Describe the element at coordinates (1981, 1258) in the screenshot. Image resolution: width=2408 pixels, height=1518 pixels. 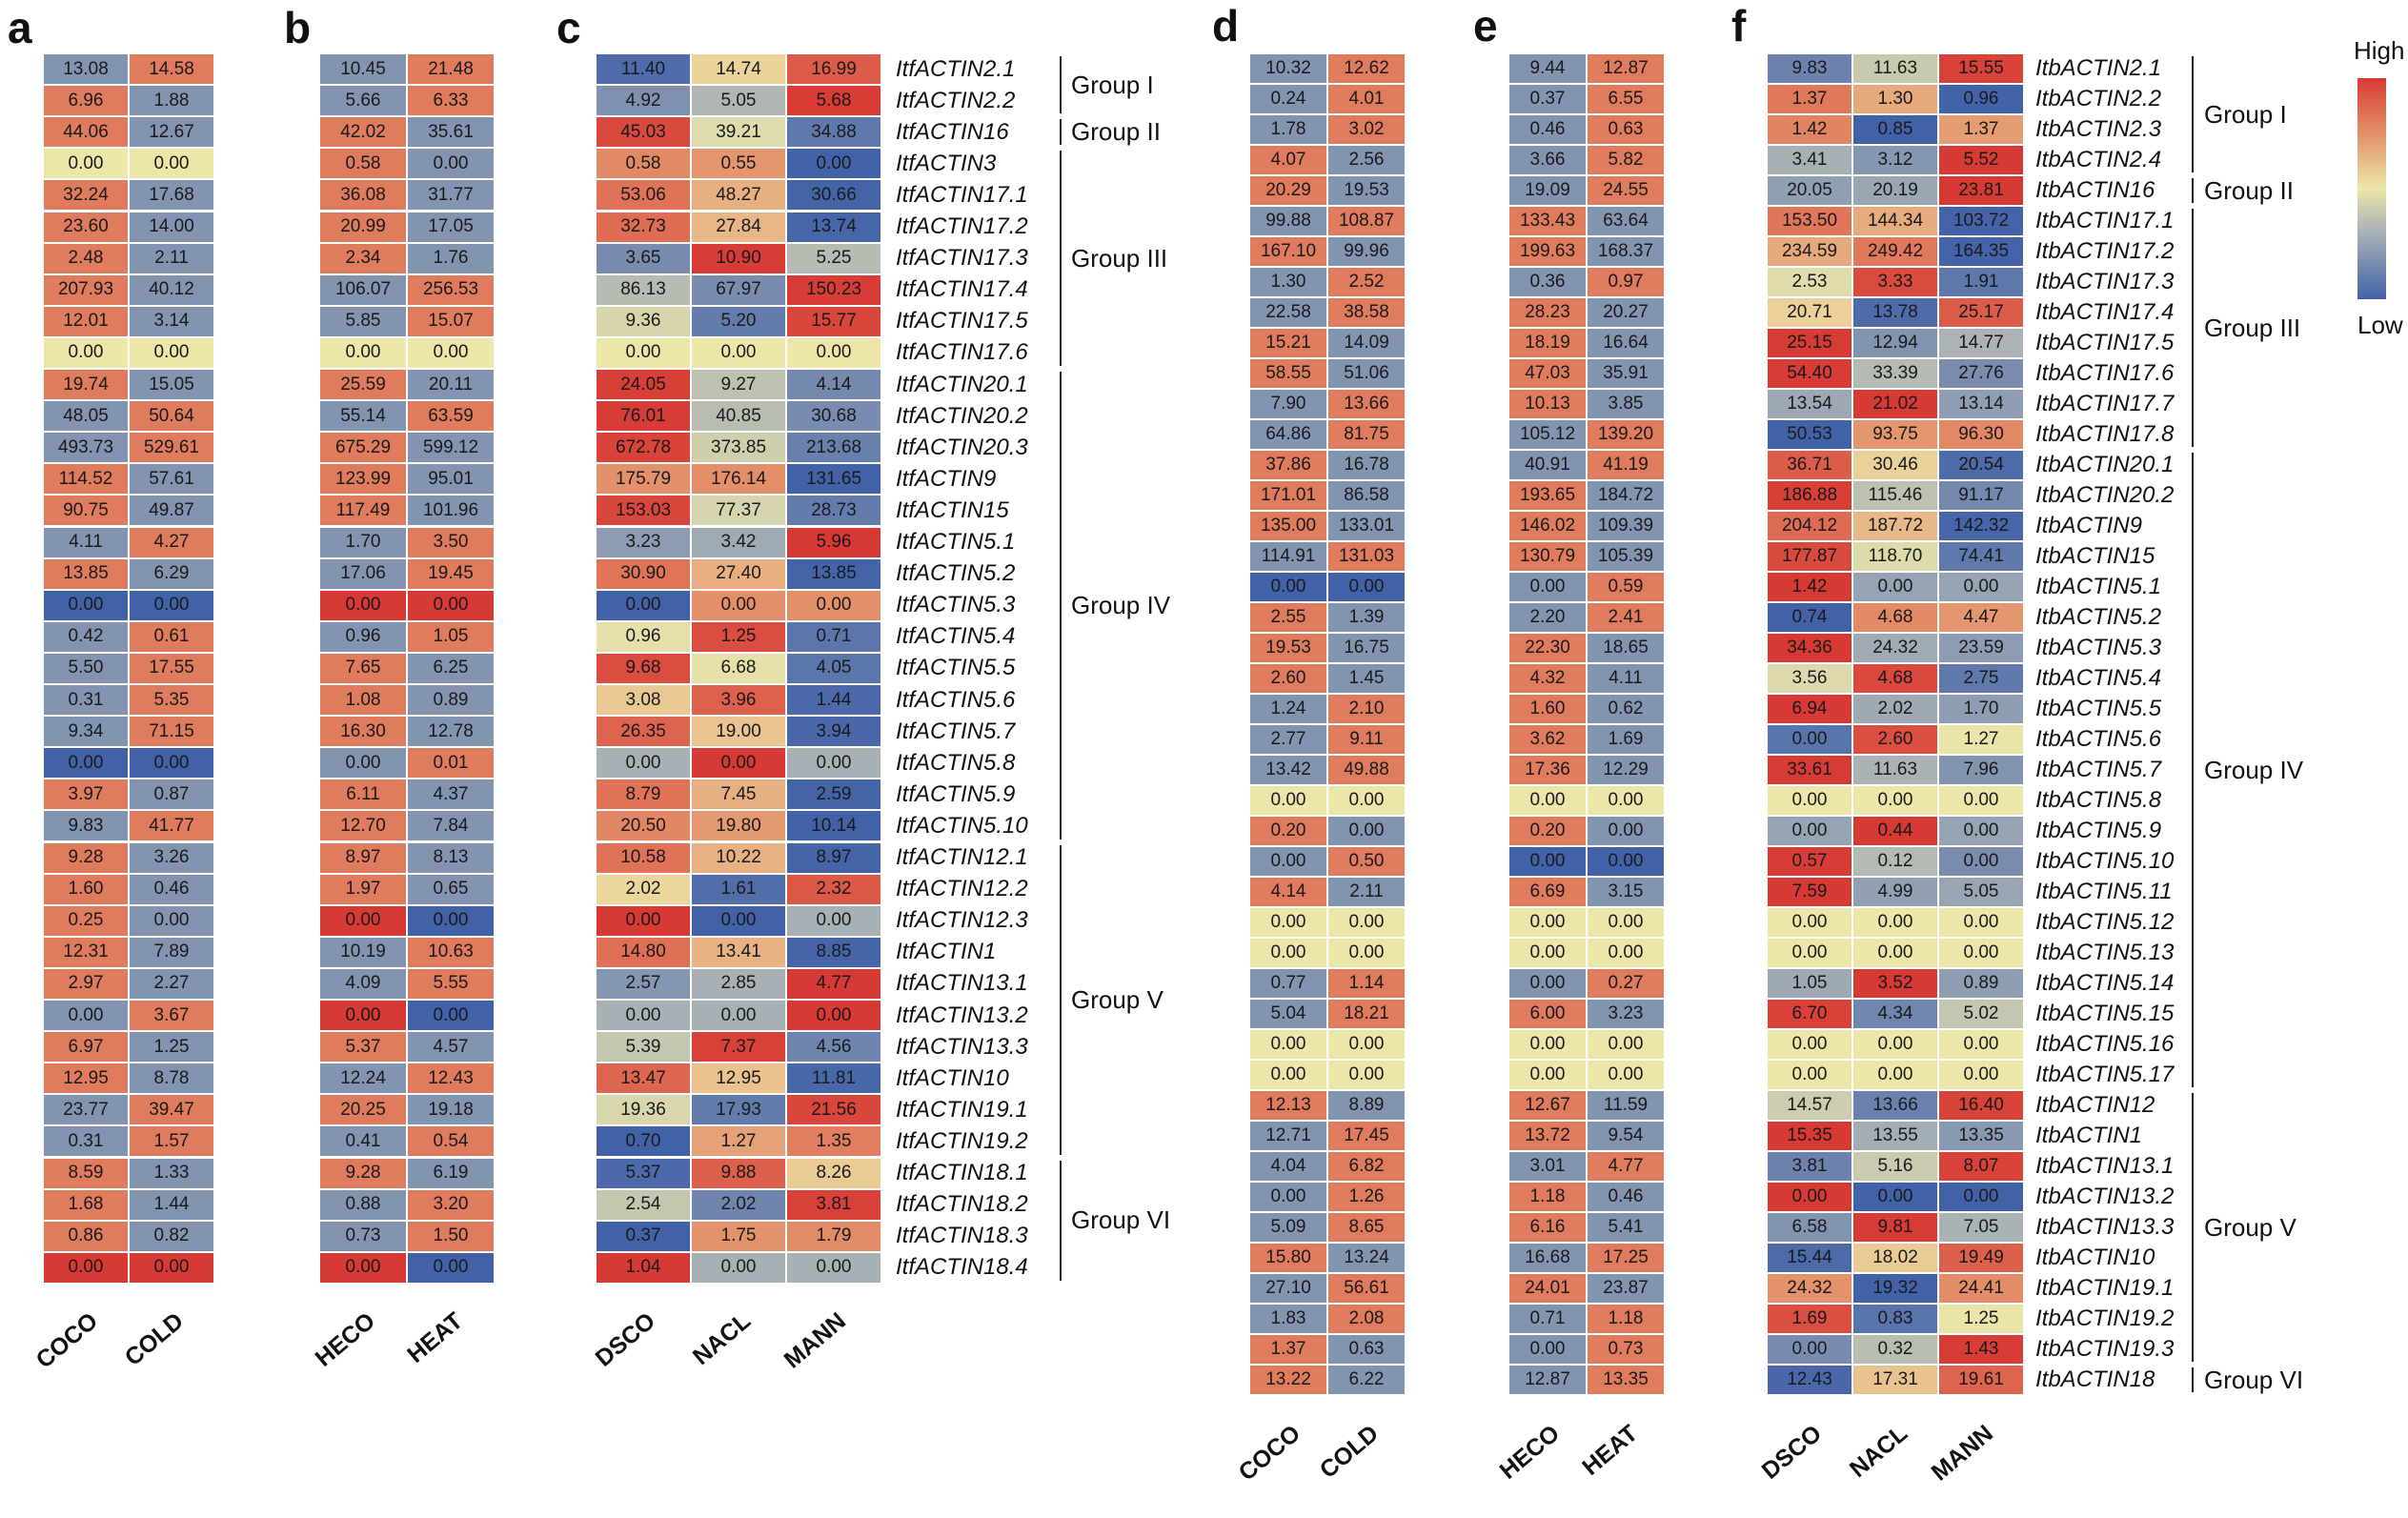
I see `heatmap-cell: 19.49` at that location.